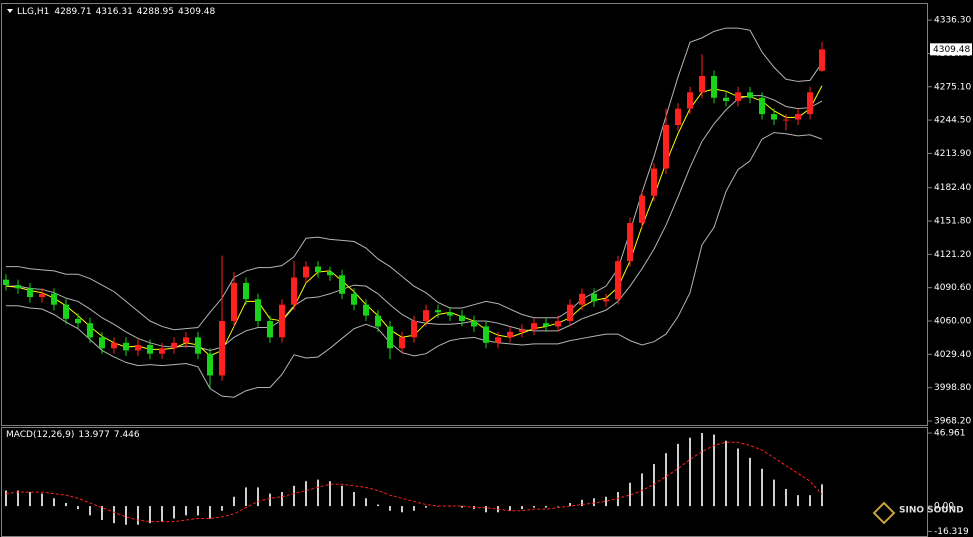  I want to click on signal-value: 7.446, so click(127, 435).